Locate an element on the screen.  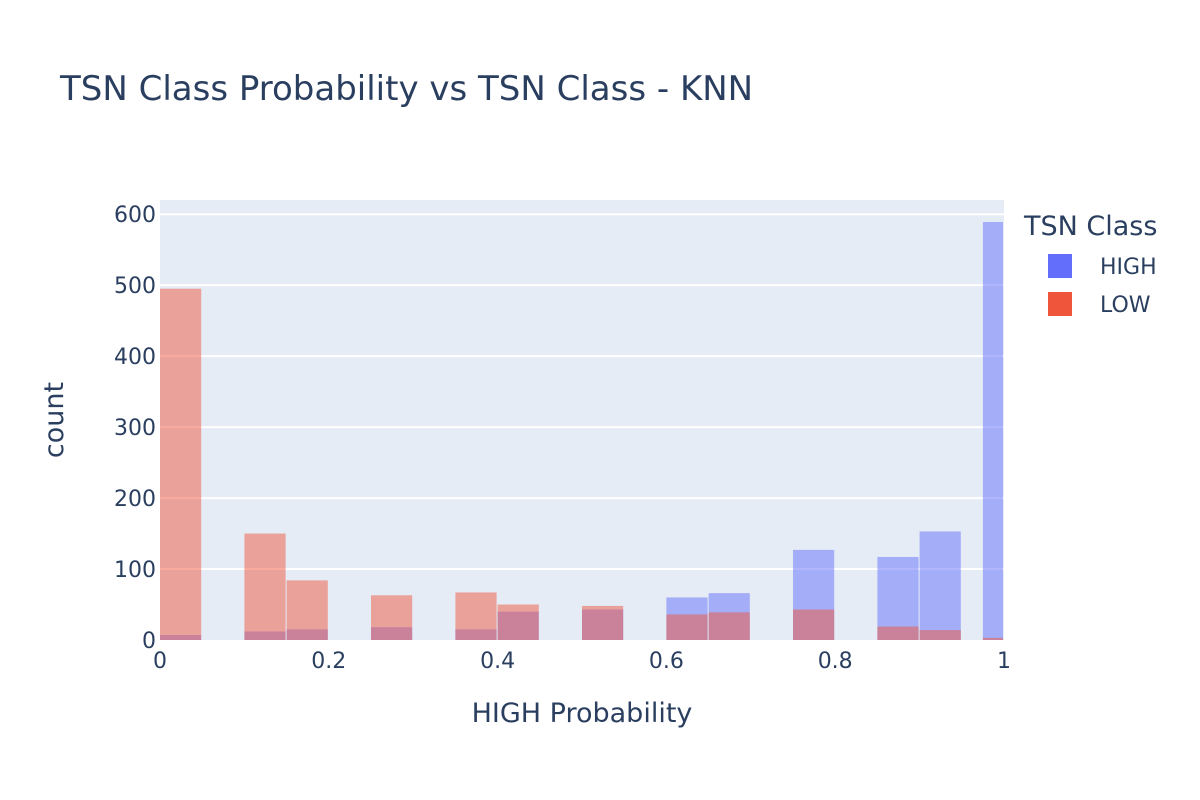
x-tick-label: 0.2 is located at coordinates (328, 661).